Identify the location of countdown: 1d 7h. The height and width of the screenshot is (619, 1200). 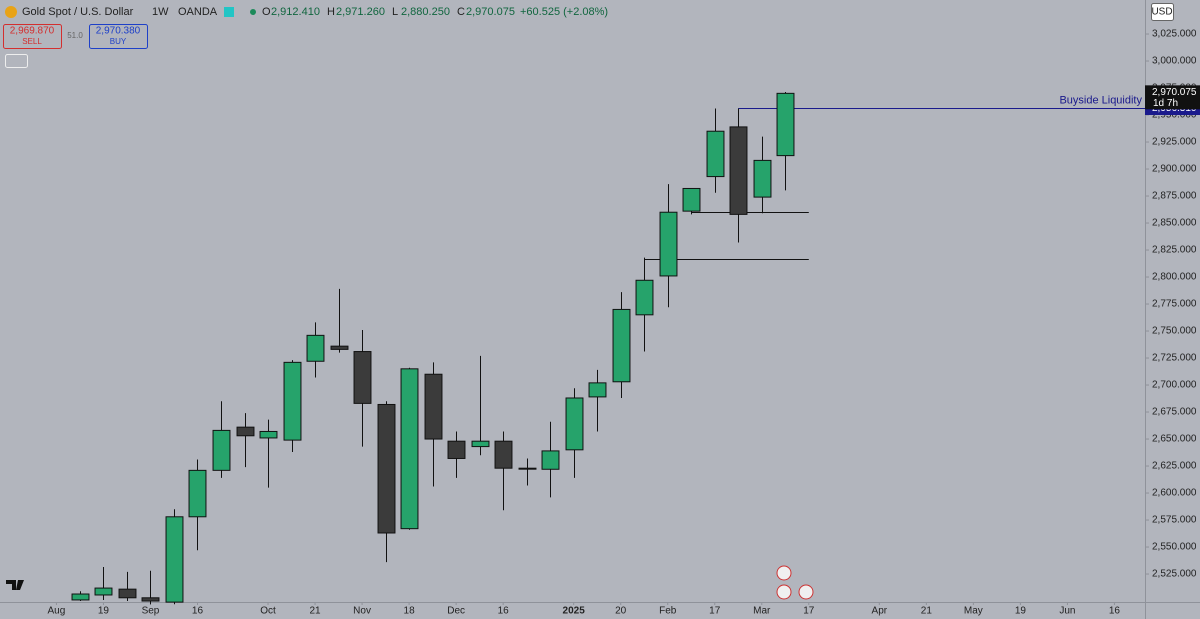
(1165, 103).